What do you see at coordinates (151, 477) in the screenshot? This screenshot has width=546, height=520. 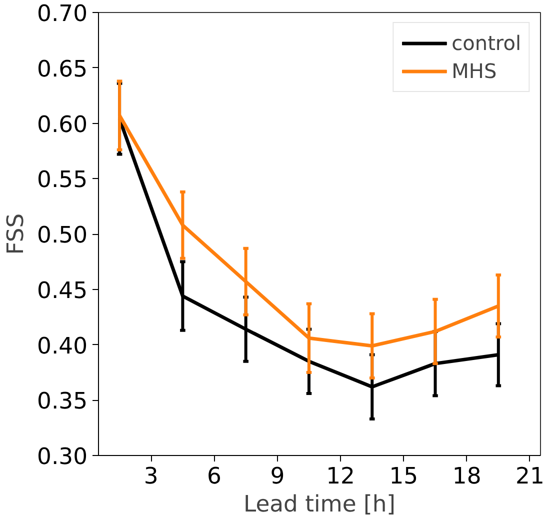 I see `x-tick-label: 3` at bounding box center [151, 477].